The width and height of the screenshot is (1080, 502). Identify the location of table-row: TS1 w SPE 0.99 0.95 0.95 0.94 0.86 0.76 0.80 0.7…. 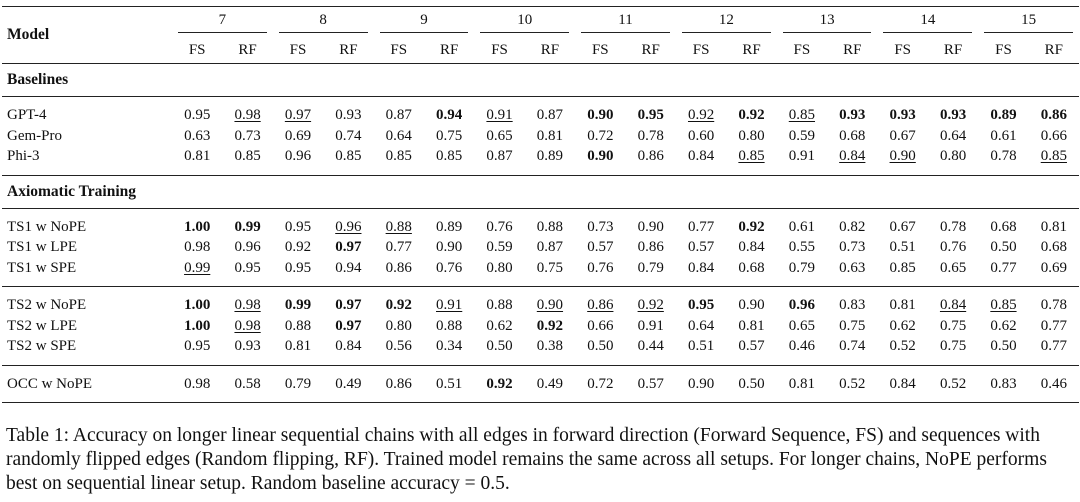
(540, 268).